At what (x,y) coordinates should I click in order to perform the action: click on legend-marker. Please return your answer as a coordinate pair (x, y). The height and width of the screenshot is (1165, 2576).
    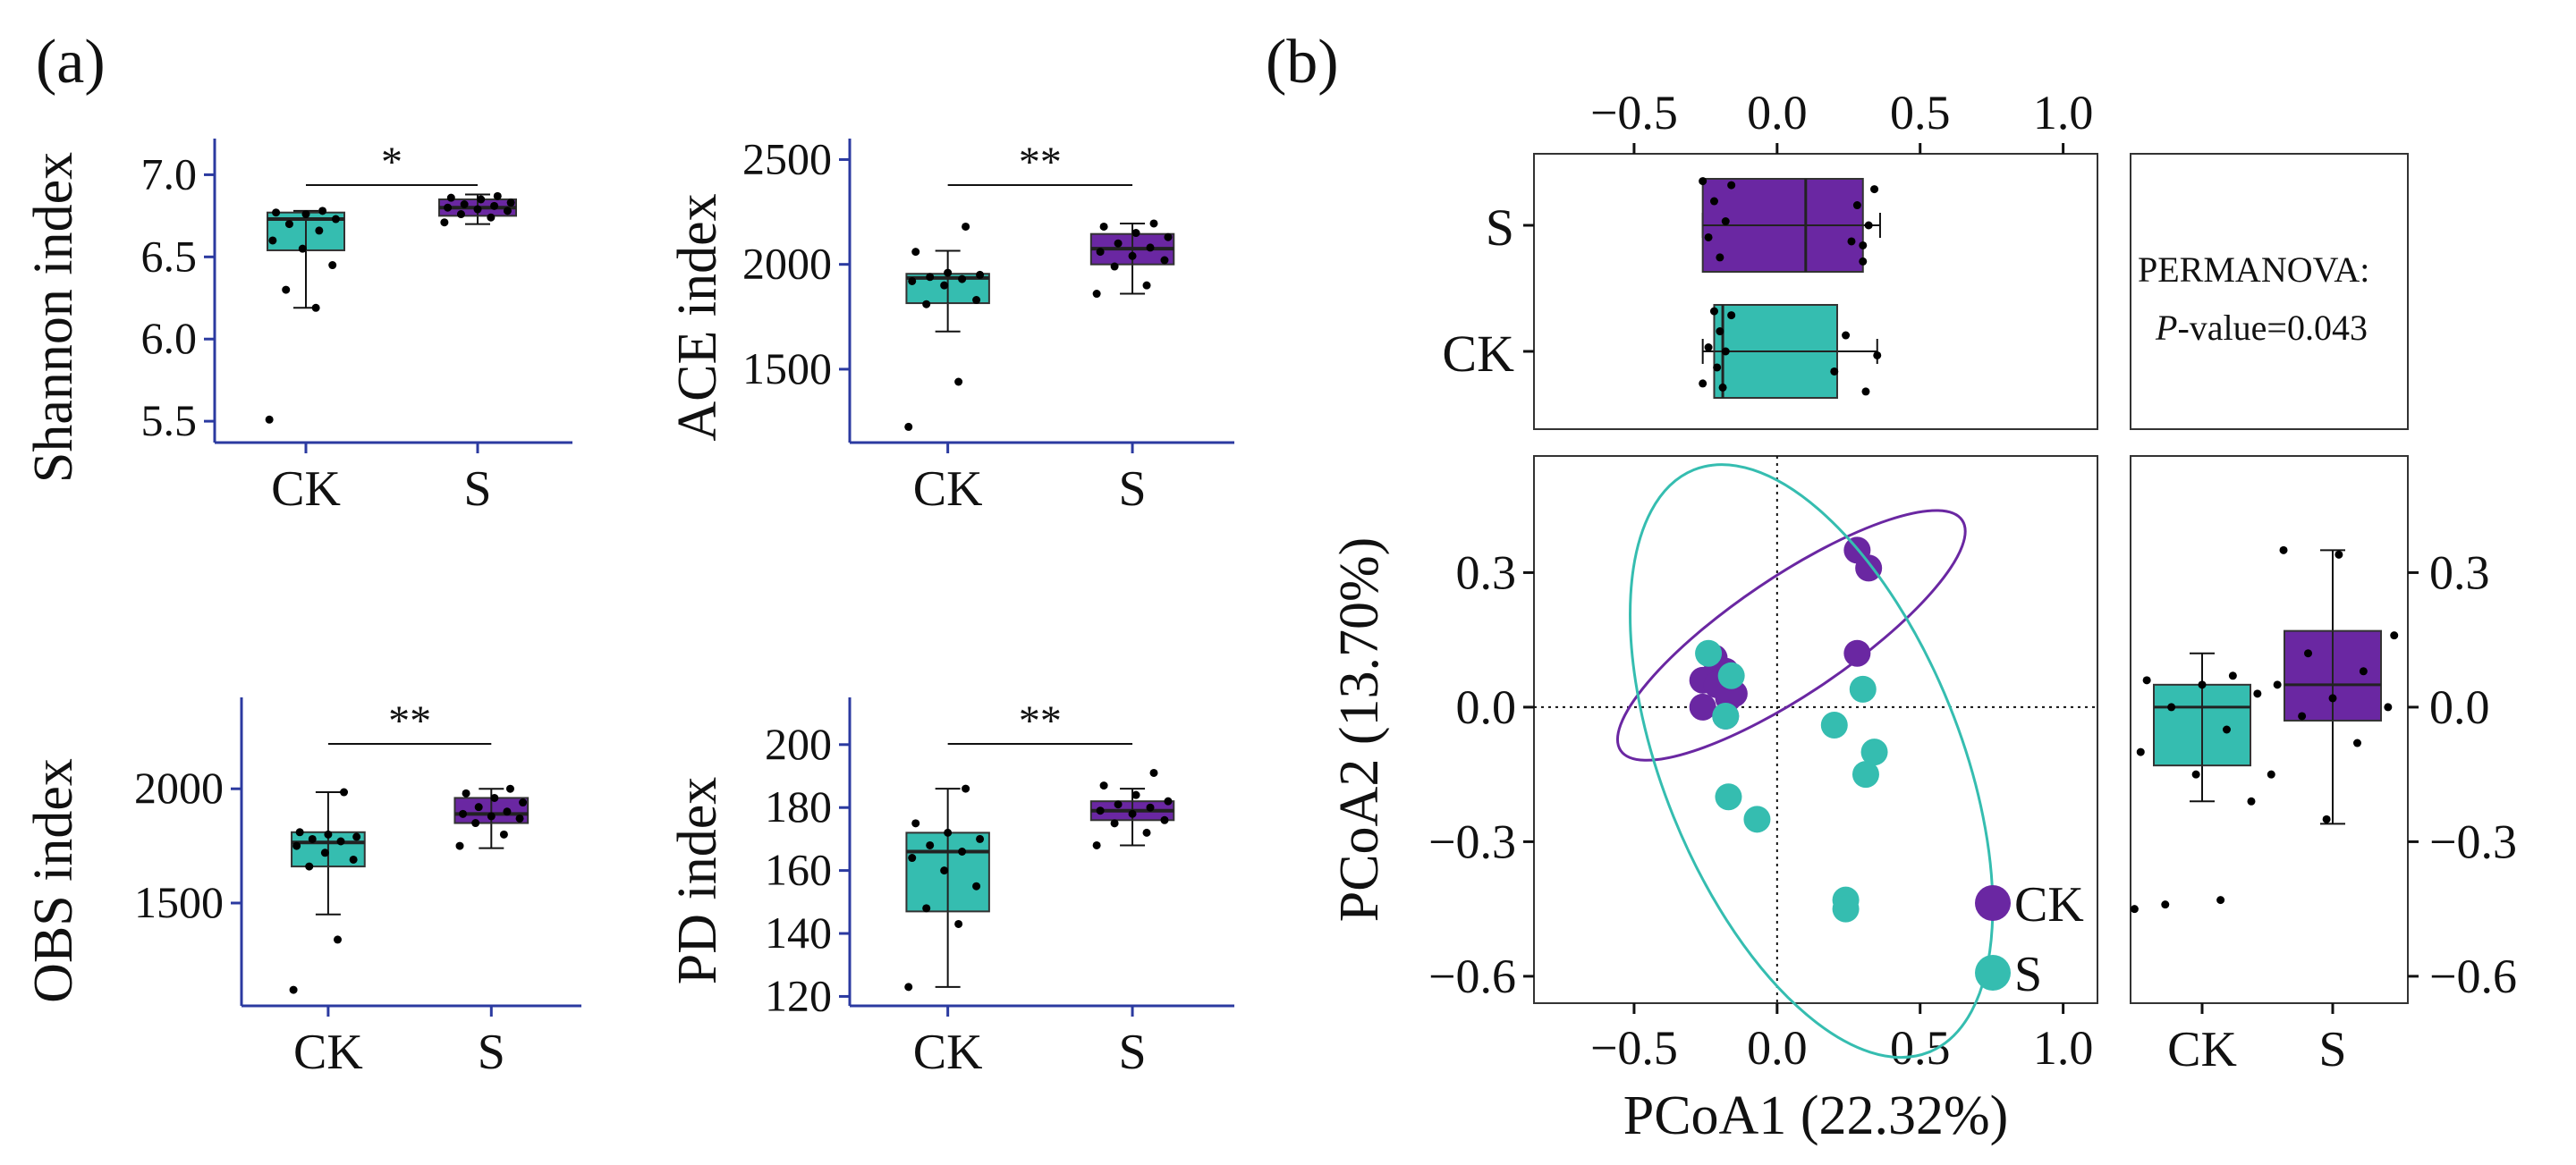
    Looking at the image, I should click on (1993, 903).